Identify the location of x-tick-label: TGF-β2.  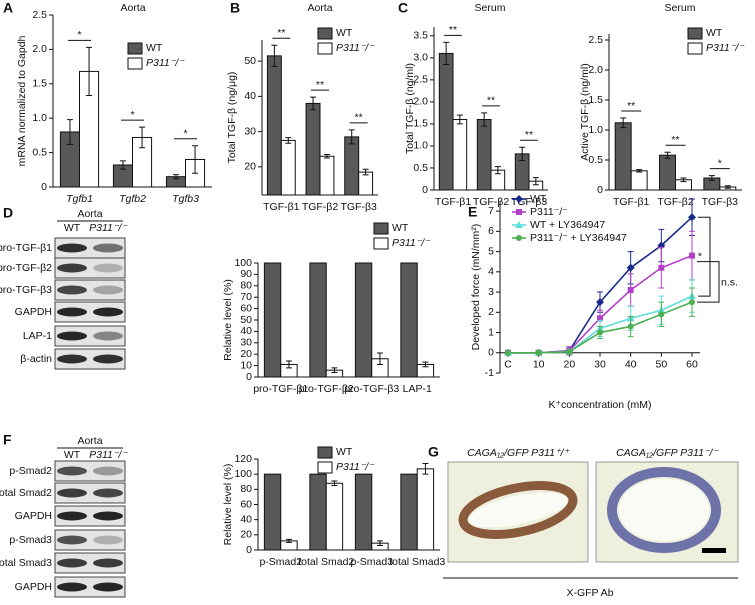
(675, 202).